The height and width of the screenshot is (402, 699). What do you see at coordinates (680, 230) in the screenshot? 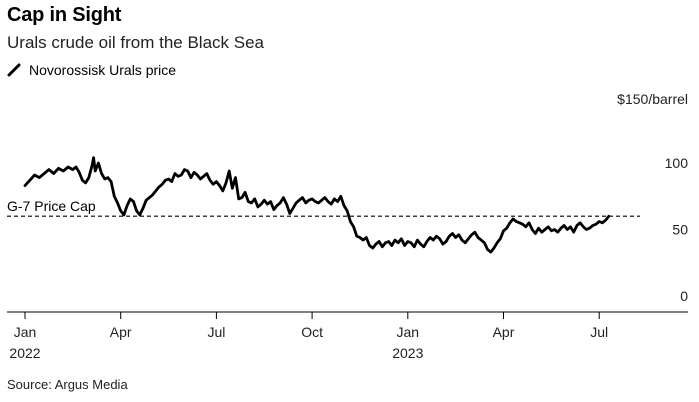
I see `y-tick-label: 50` at bounding box center [680, 230].